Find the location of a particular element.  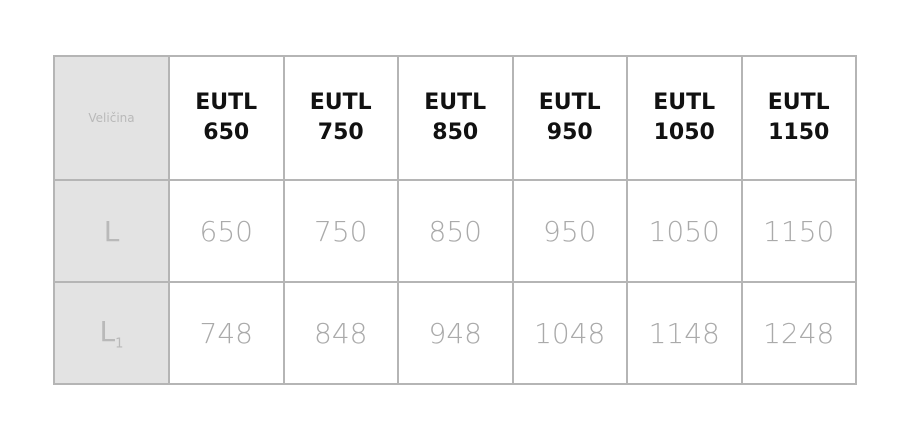

value-cell: 750 is located at coordinates (340, 231).